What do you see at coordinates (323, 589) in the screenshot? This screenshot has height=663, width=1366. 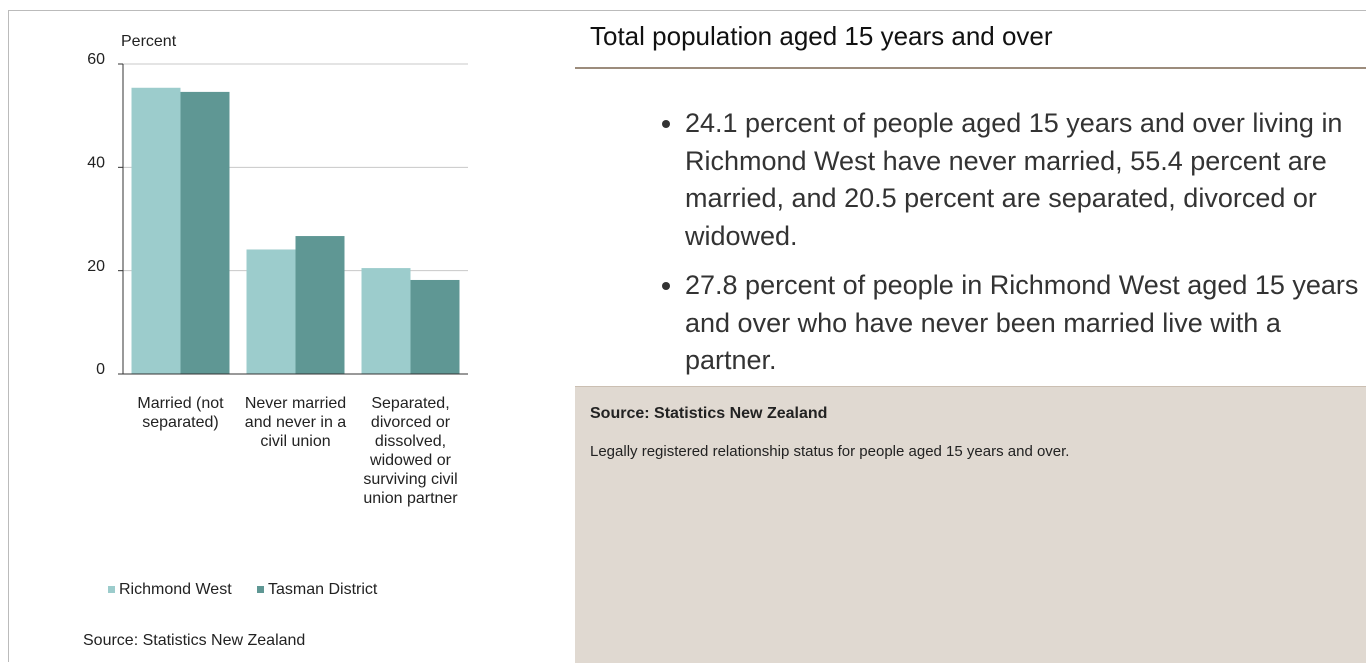 I see `legend-label: Tasman District` at bounding box center [323, 589].